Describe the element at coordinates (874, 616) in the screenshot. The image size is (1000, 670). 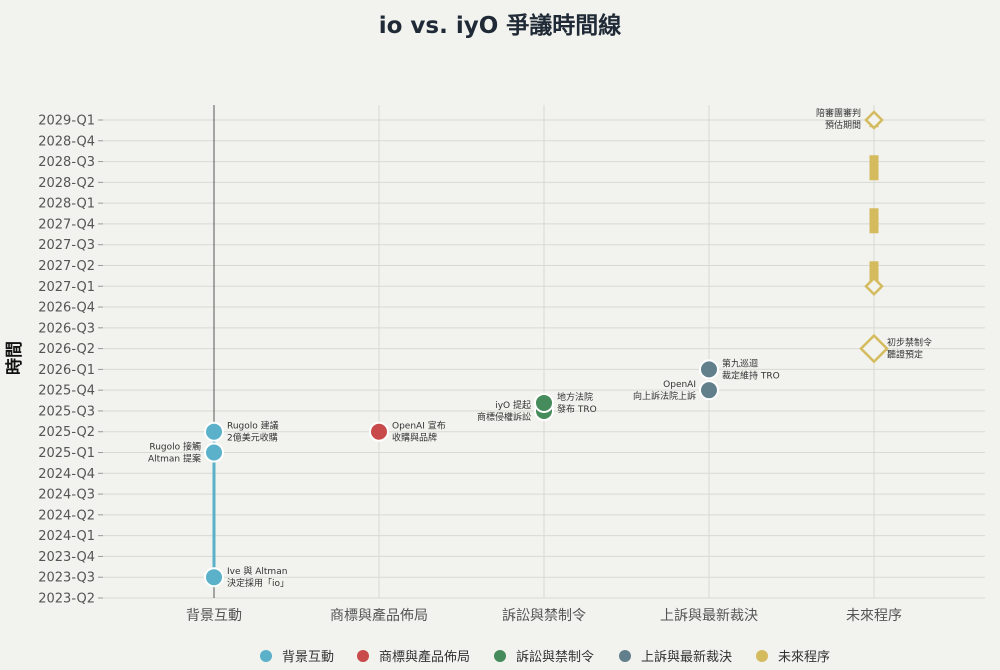
I see `x-category-label: 未來程序` at that location.